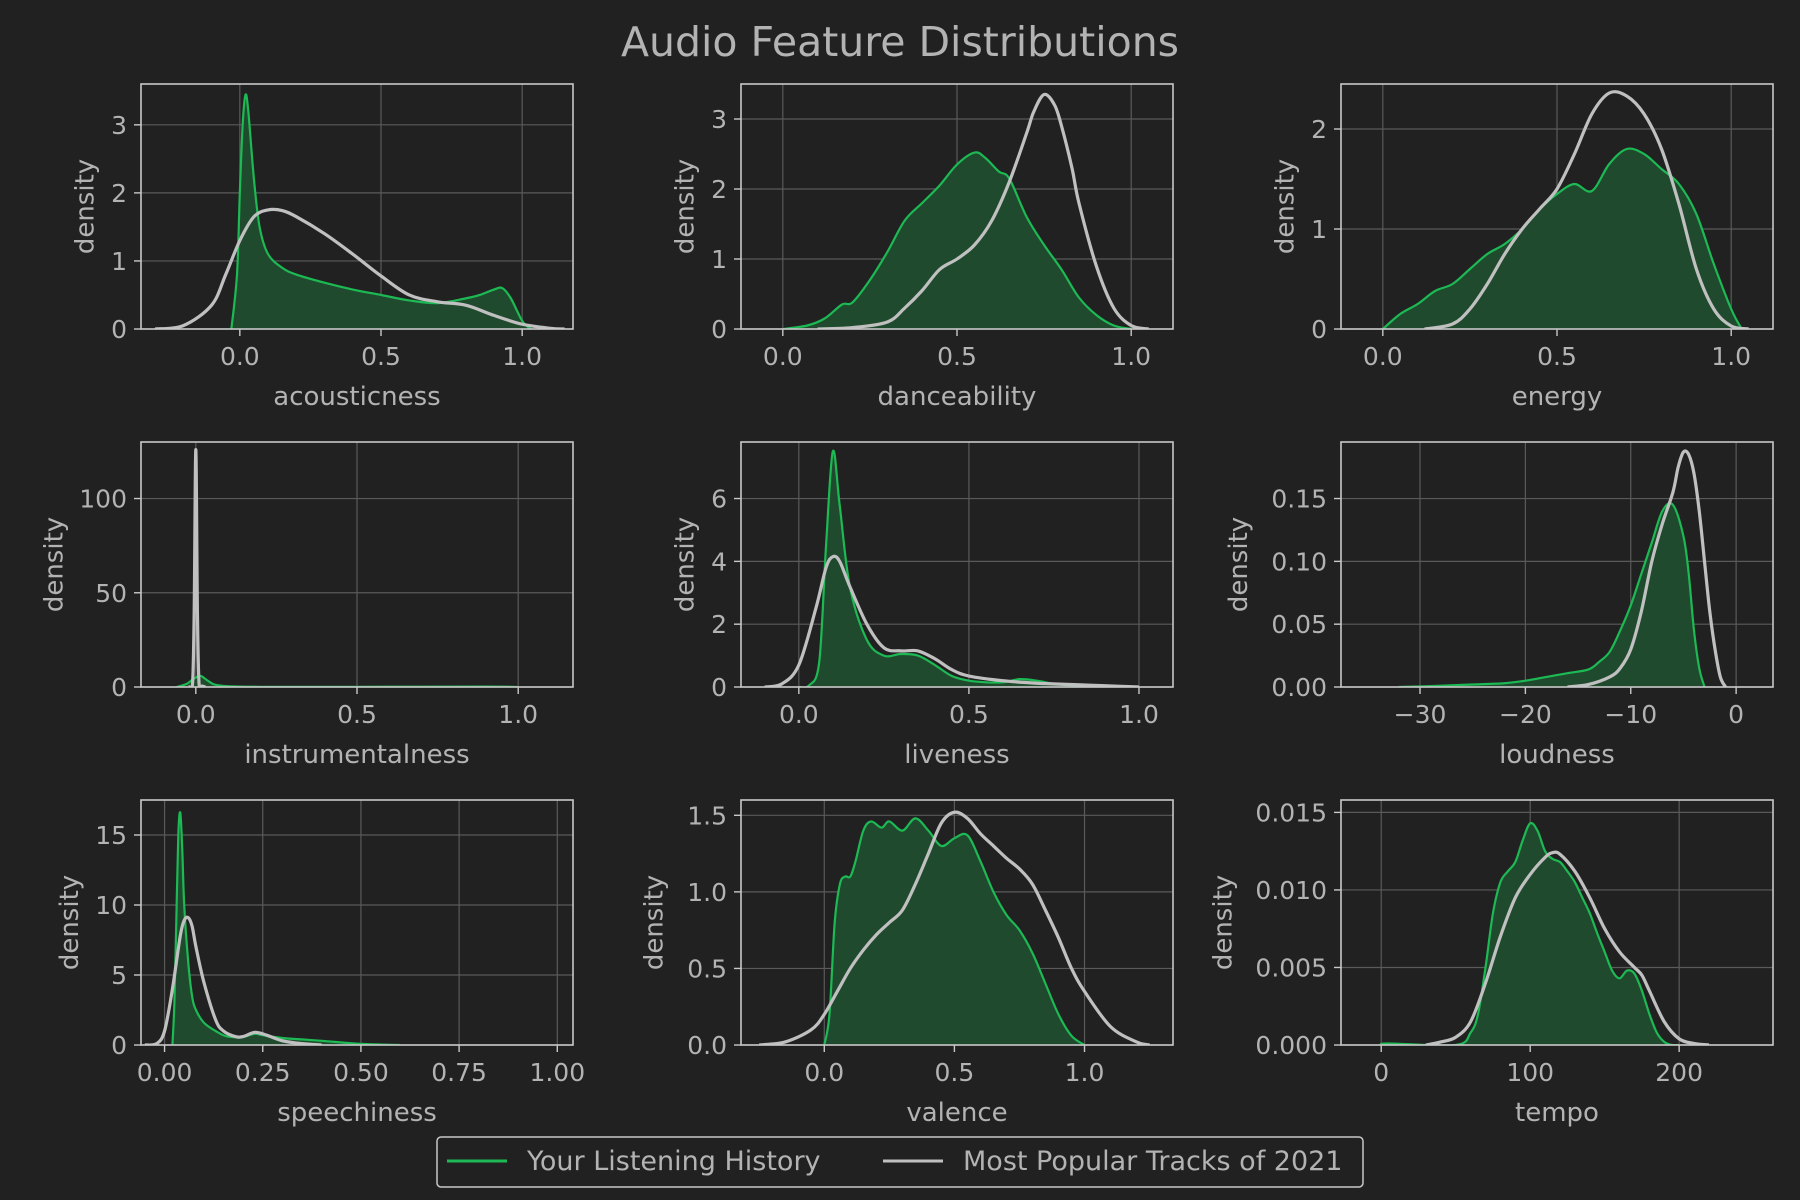 The image size is (1800, 1200). What do you see at coordinates (1530, 1072) in the screenshot?
I see `x-tick-label: 100` at bounding box center [1530, 1072].